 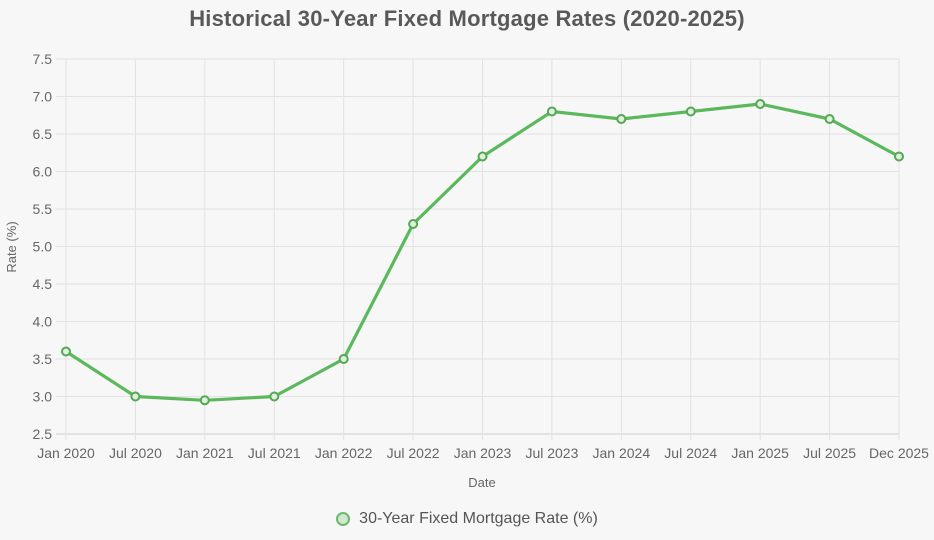 I want to click on y-tick-label: 5.5, so click(x=43, y=209).